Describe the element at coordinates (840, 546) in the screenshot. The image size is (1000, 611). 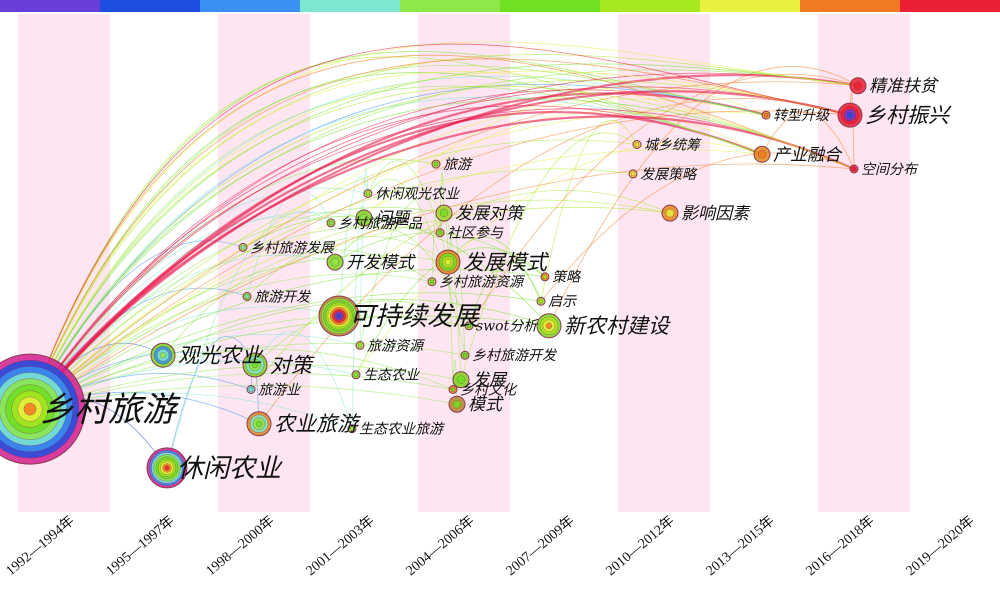
I see `period-tick-label: 2016—2018年` at that location.